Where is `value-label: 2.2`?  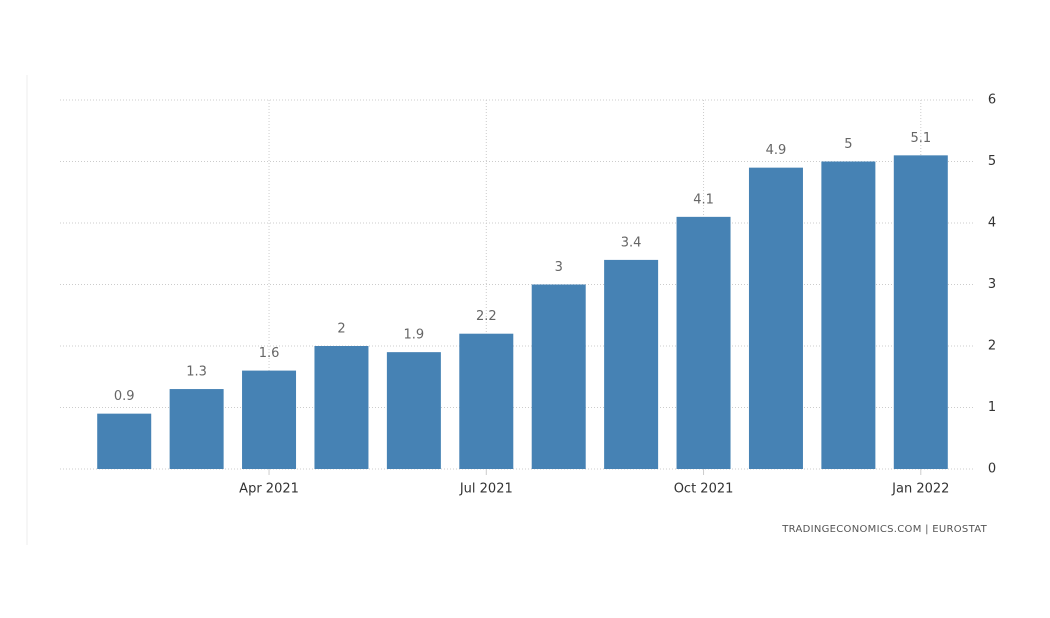
value-label: 2.2 is located at coordinates (486, 316).